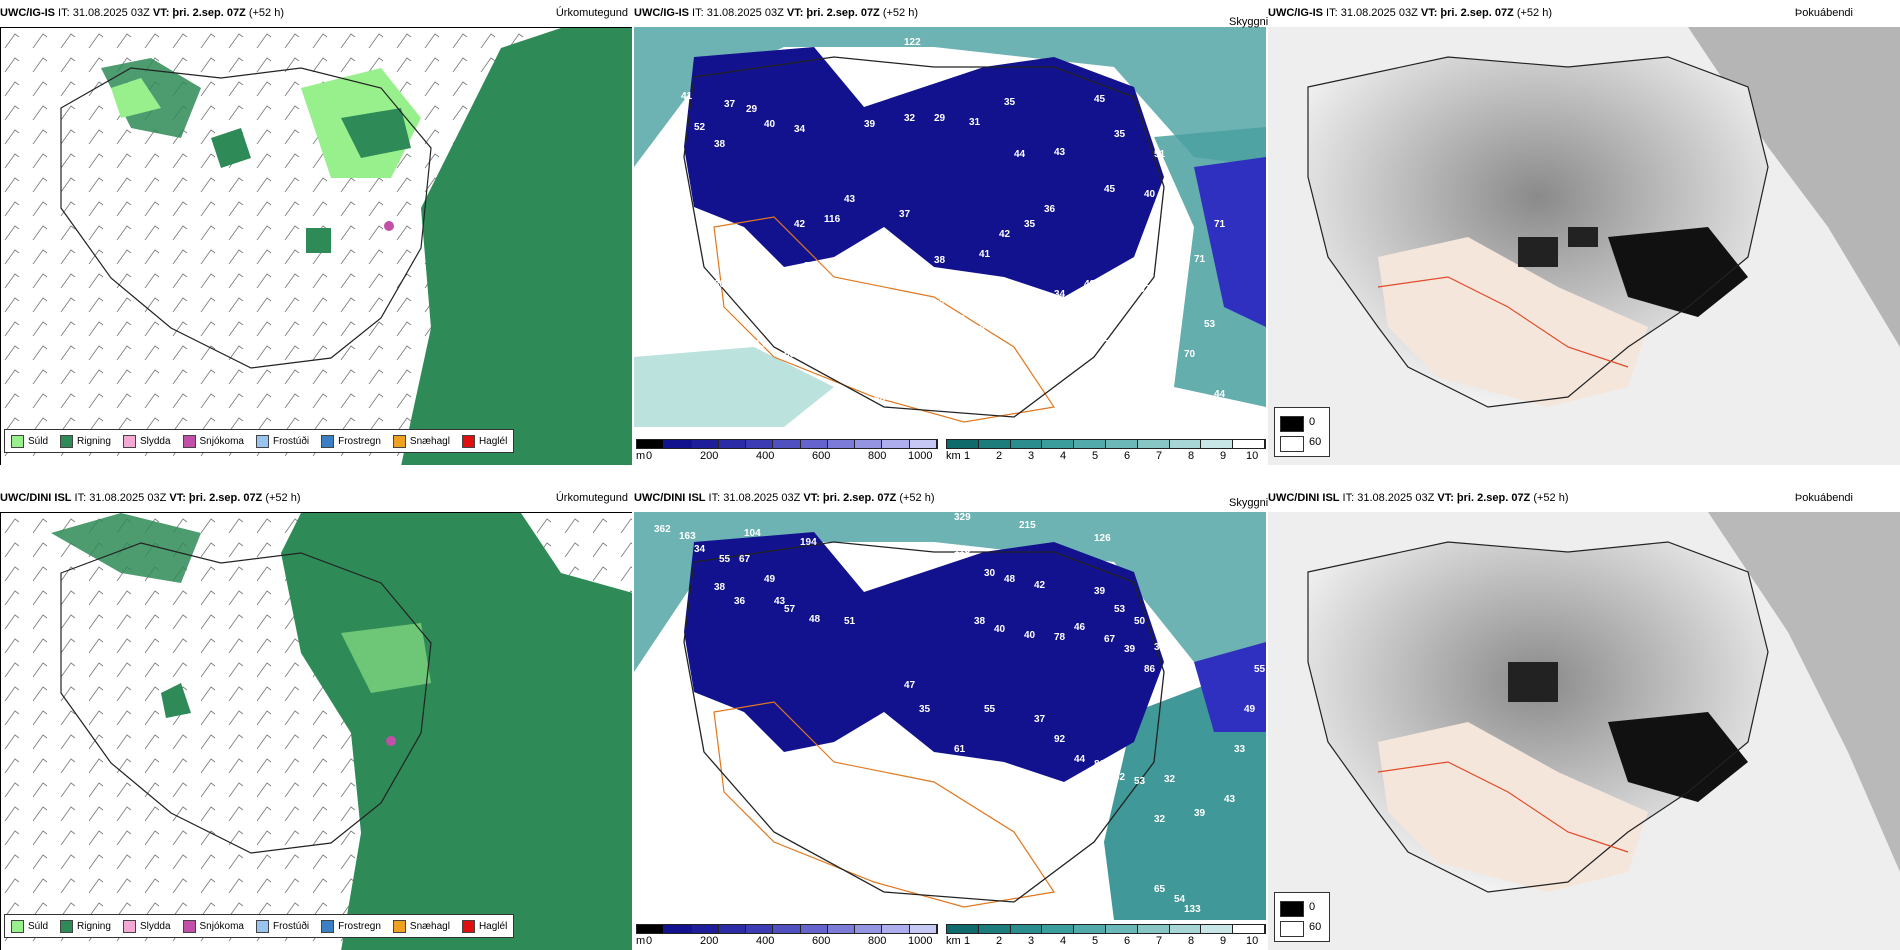  What do you see at coordinates (752, 533) in the screenshot?
I see `cloudbase-value-label: 104` at bounding box center [752, 533].